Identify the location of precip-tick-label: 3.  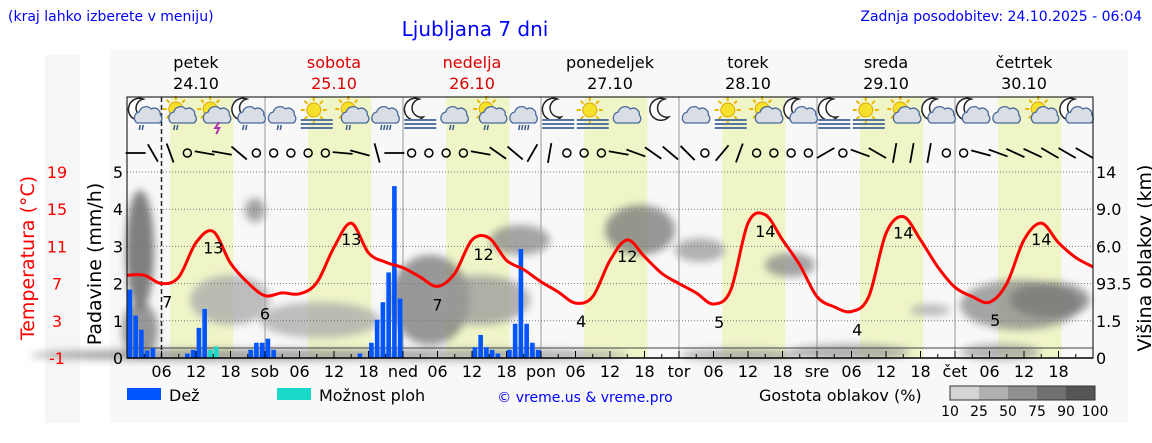
(118, 246).